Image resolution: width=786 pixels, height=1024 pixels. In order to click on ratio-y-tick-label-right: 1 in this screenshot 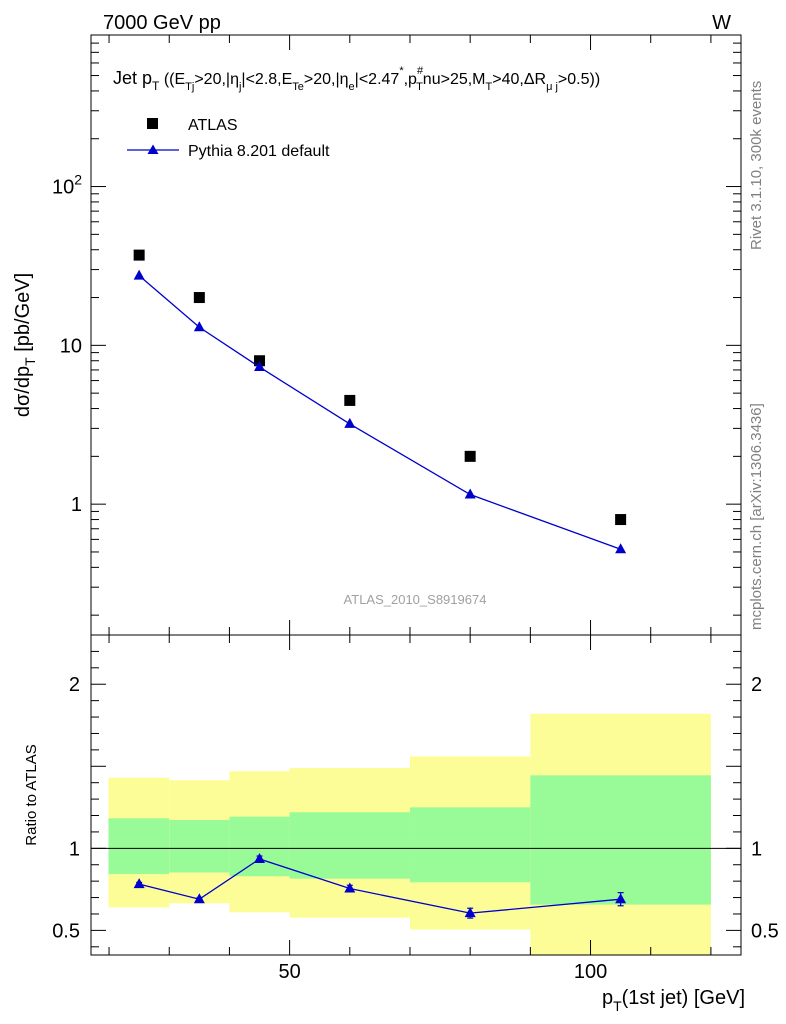, I will do `click(756, 849)`.